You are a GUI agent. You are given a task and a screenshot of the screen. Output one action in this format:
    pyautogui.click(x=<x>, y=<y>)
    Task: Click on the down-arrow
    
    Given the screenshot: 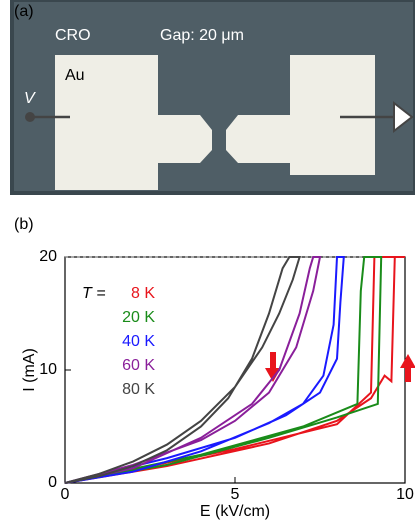 What is the action you would take?
    pyautogui.click(x=273, y=367)
    